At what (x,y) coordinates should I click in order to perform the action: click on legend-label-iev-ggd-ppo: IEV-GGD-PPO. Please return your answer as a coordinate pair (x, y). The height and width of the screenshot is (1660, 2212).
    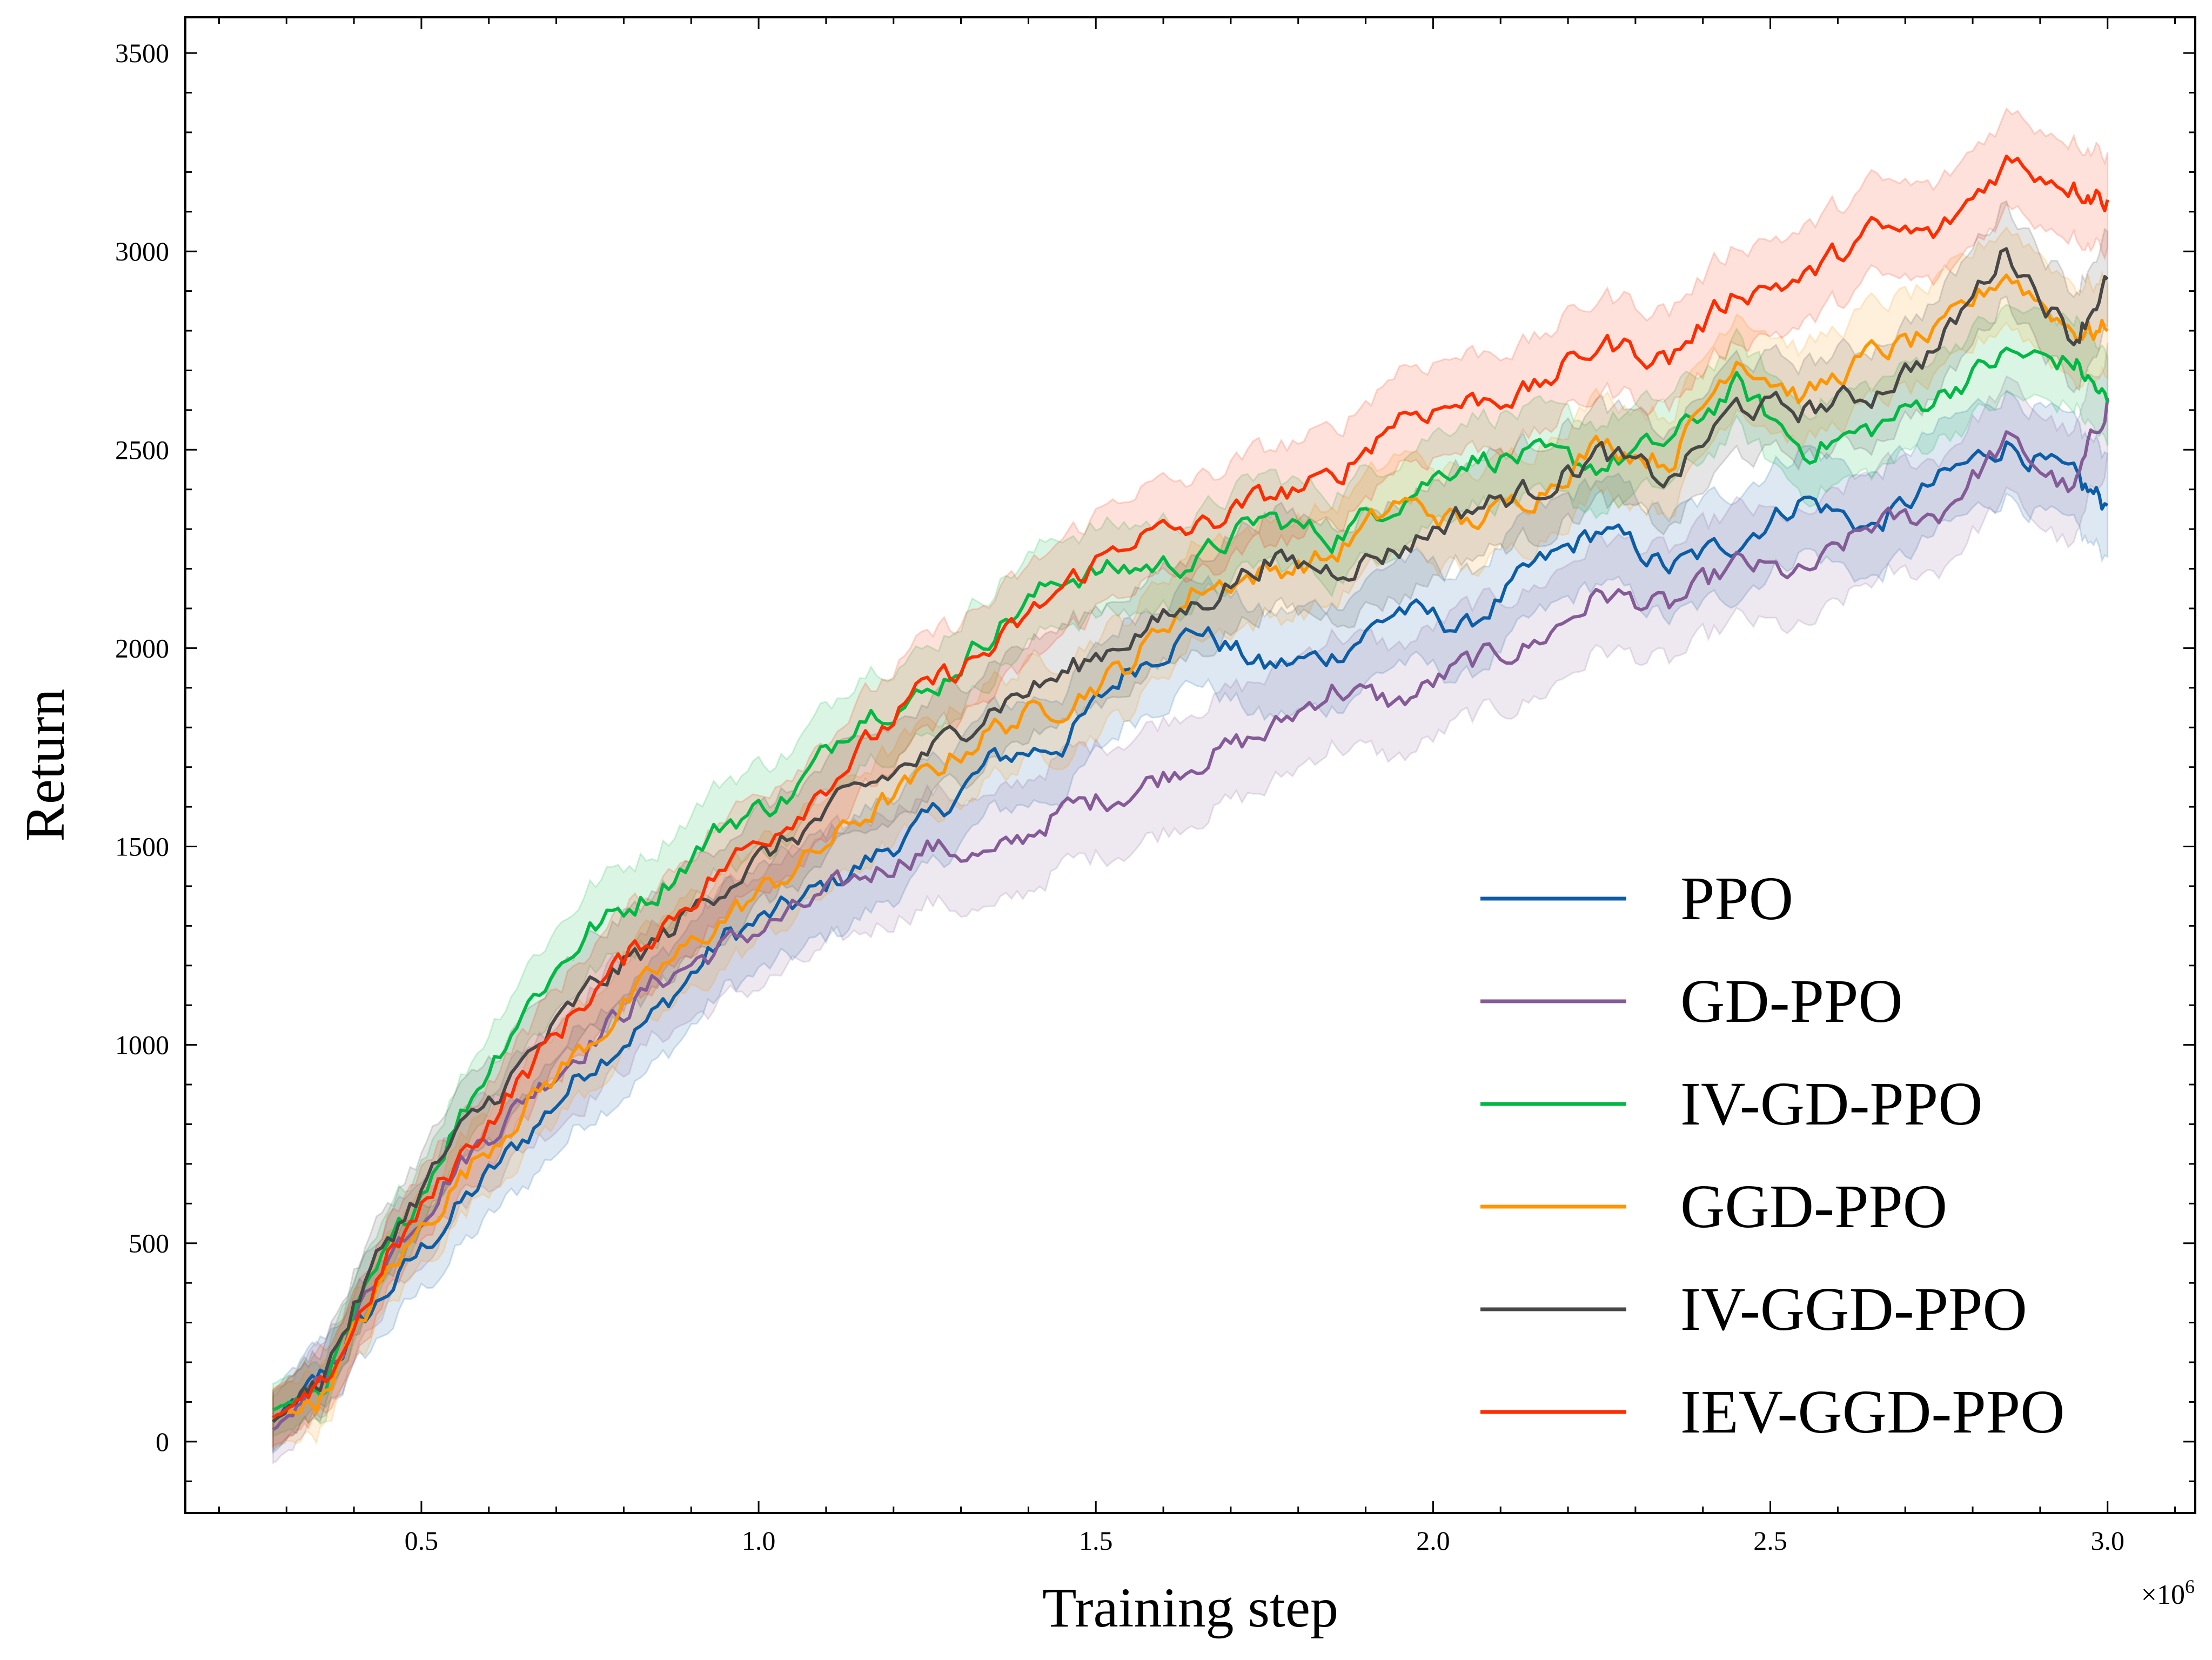
    Looking at the image, I should click on (1873, 1411).